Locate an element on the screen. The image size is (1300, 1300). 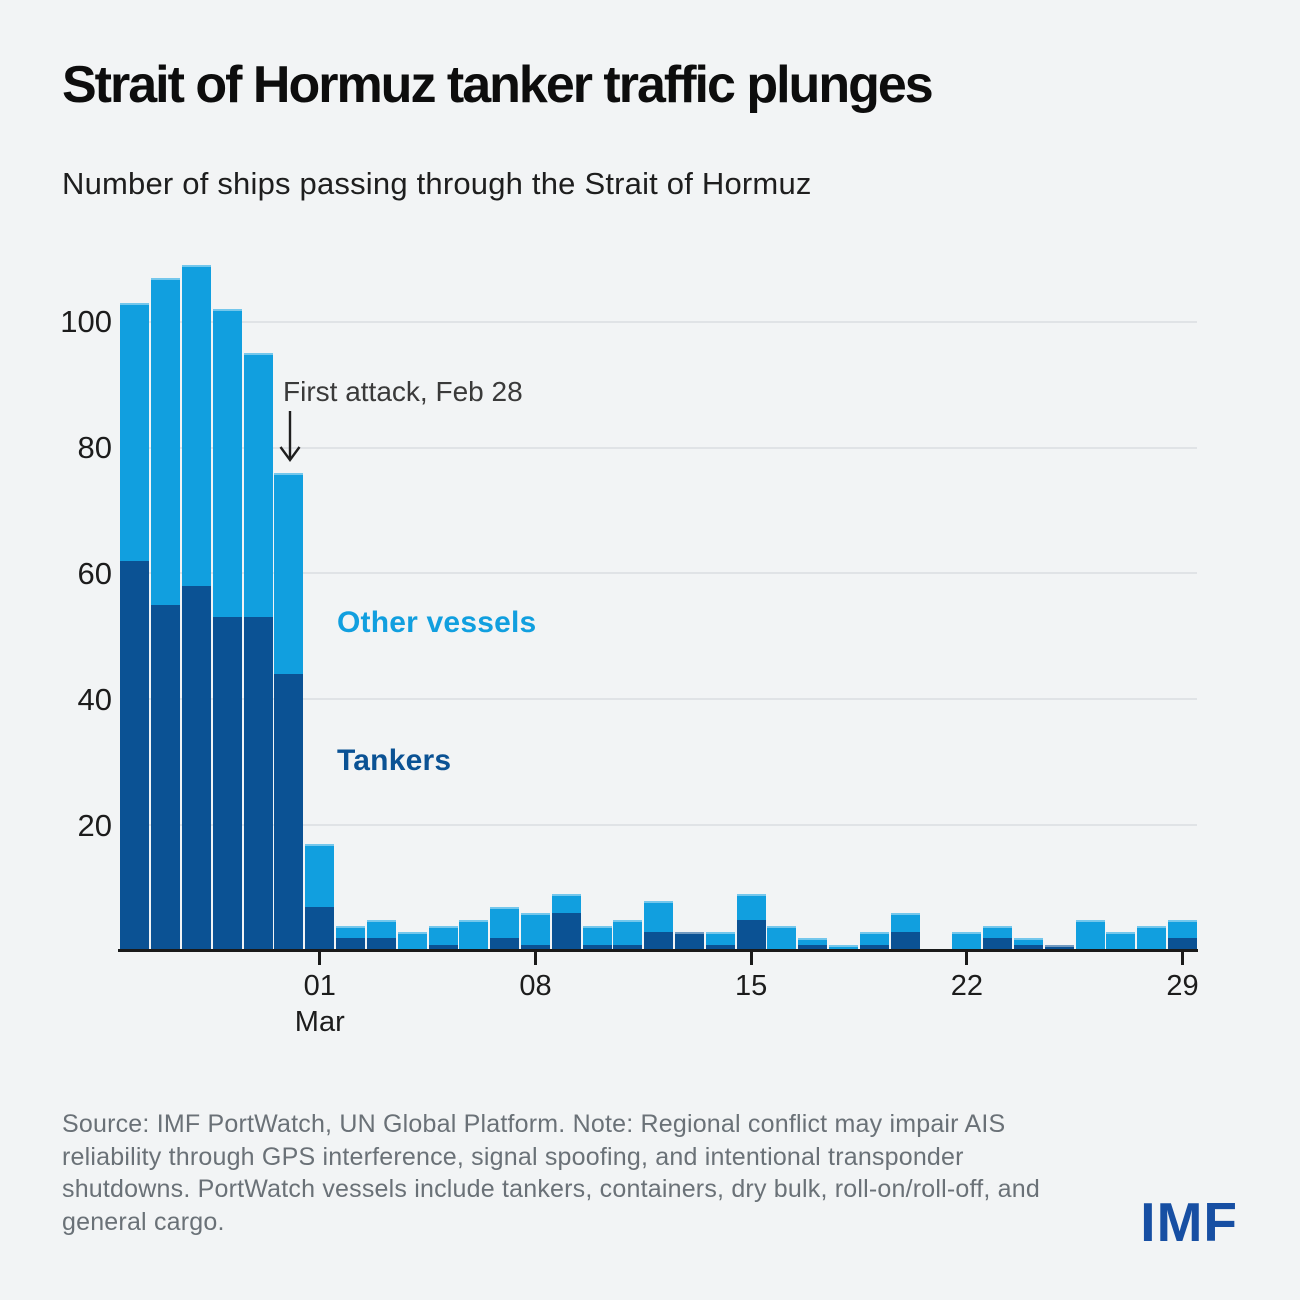
y-axis-label: 20 is located at coordinates (94, 825).